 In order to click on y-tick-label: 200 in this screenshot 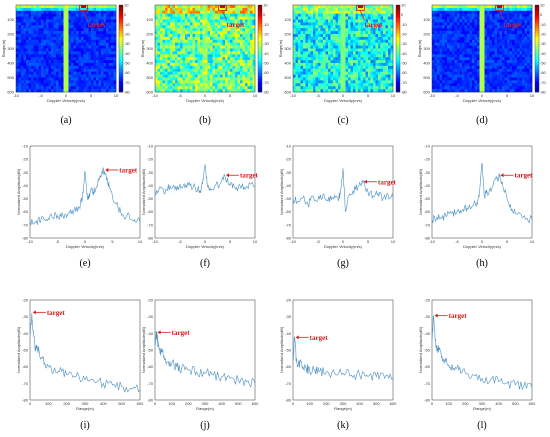, I will do `click(287, 34)`.